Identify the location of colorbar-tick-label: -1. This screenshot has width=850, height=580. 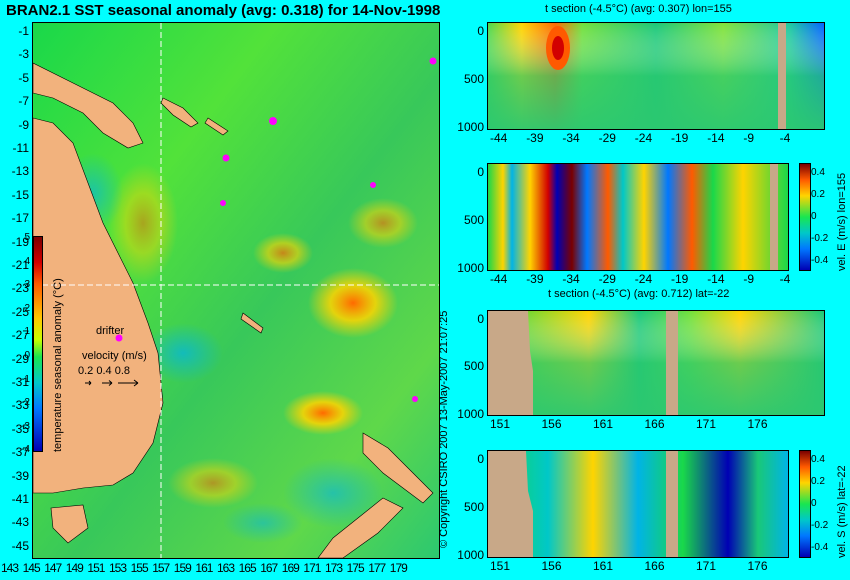
(25, 379).